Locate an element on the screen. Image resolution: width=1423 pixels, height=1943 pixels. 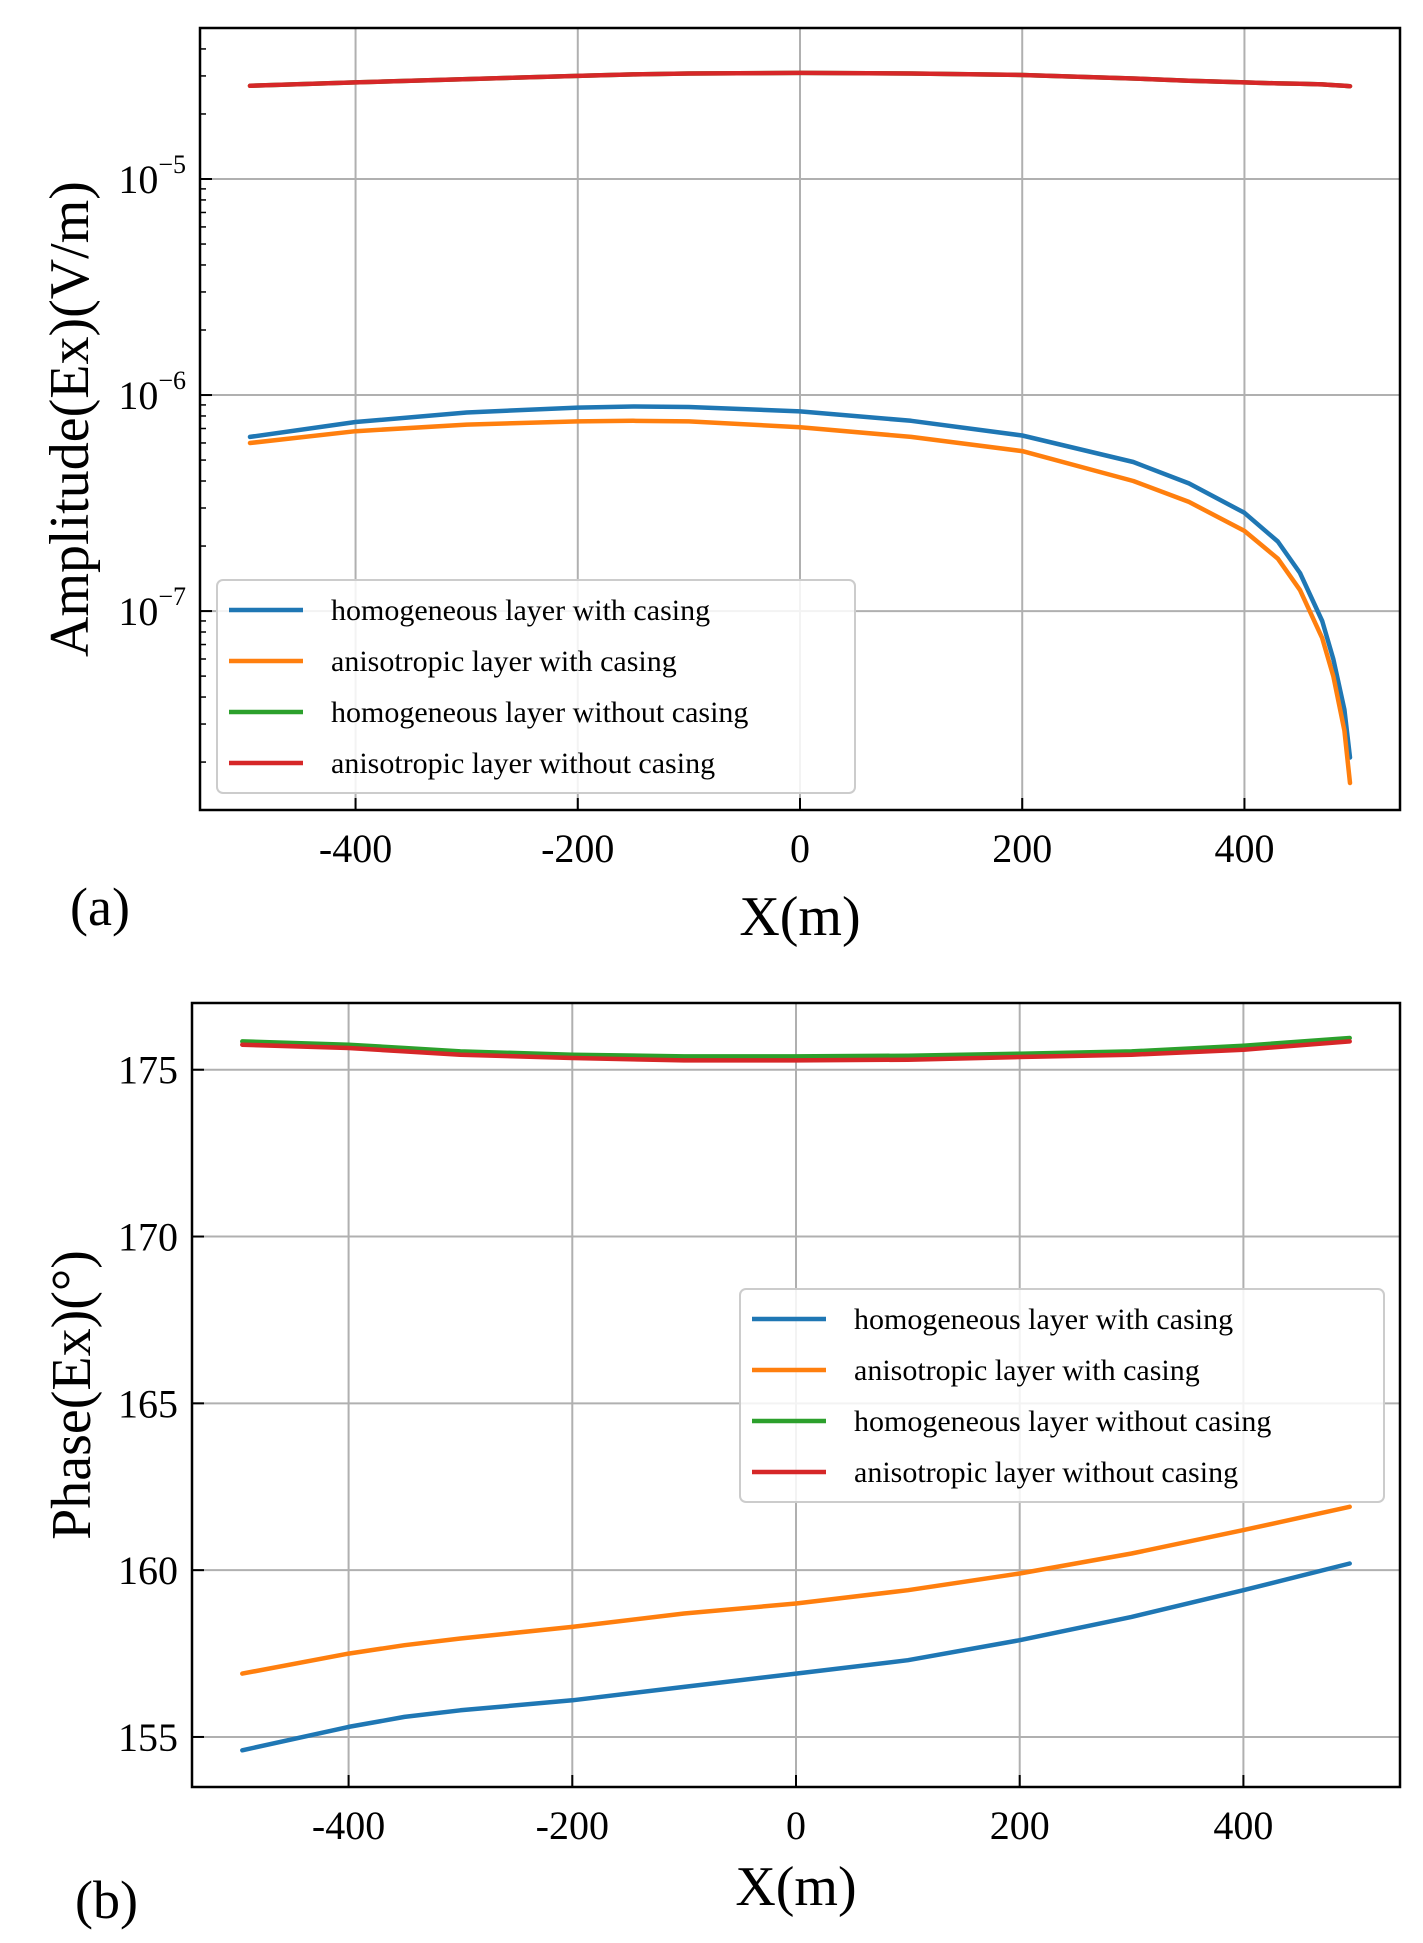
y-axis-label: Phase(Ex)(°) is located at coordinates (72, 1395).